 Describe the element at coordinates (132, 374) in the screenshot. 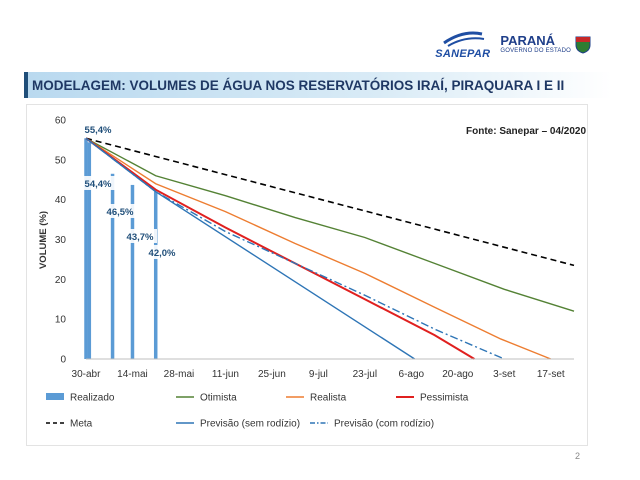

I see `x-tick-label: 14-mai` at that location.